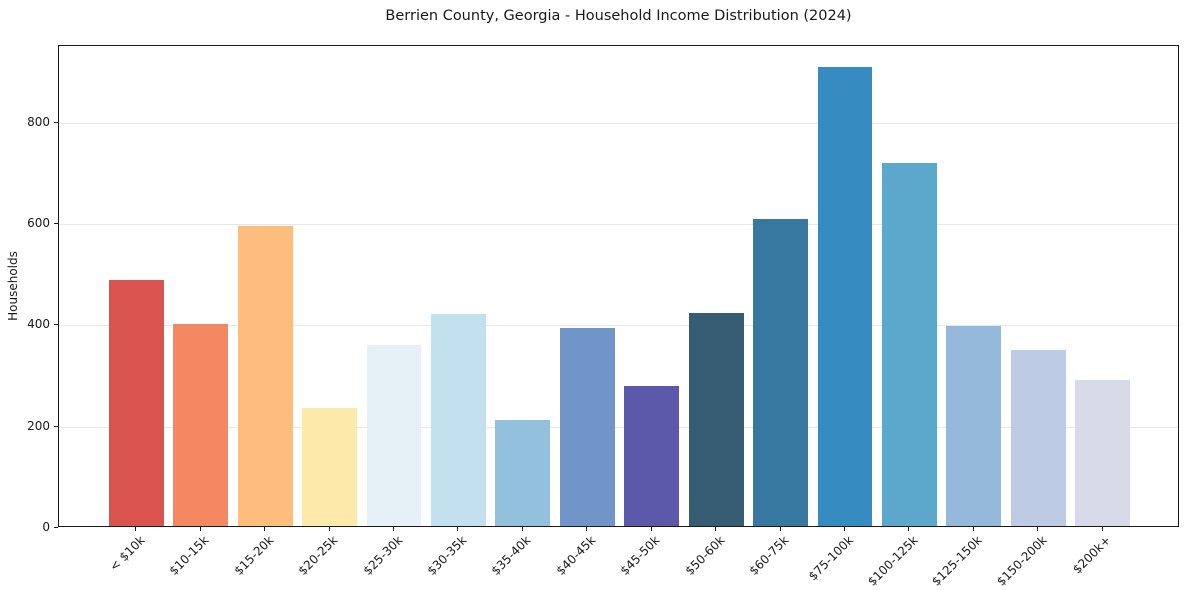  What do you see at coordinates (1021, 561) in the screenshot?
I see `x-tick-label: $150-200k` at bounding box center [1021, 561].